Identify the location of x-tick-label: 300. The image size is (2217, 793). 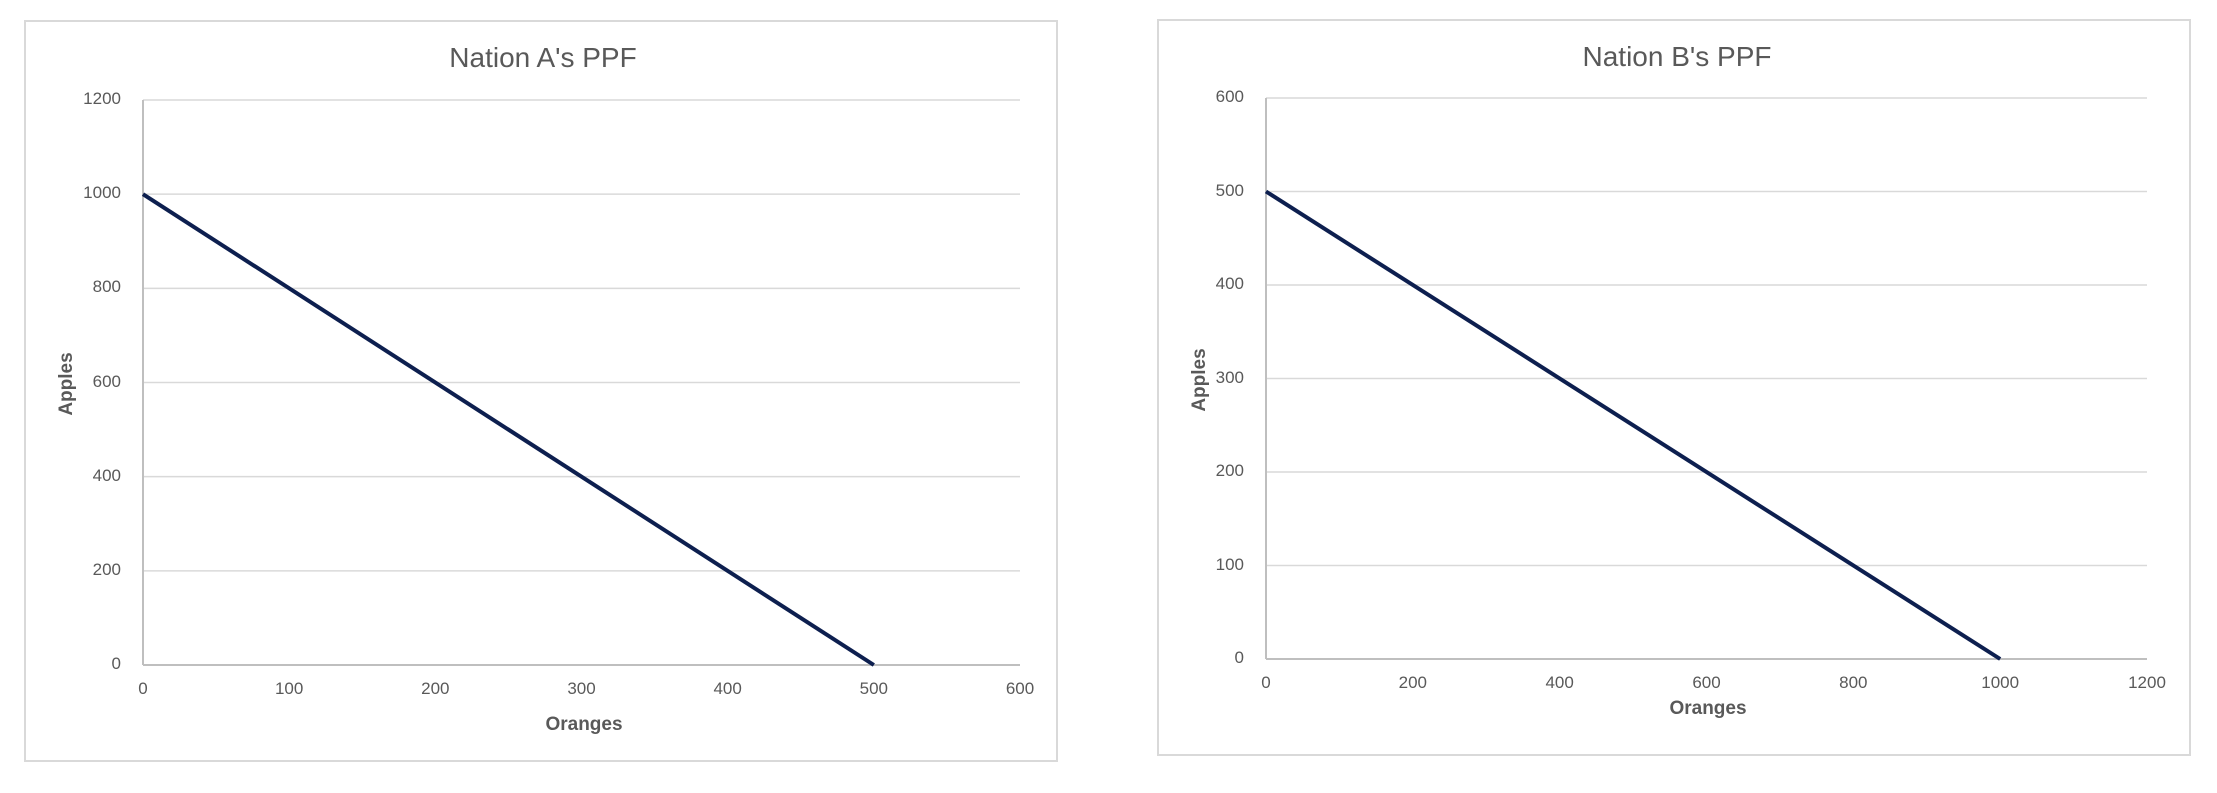
(581, 688).